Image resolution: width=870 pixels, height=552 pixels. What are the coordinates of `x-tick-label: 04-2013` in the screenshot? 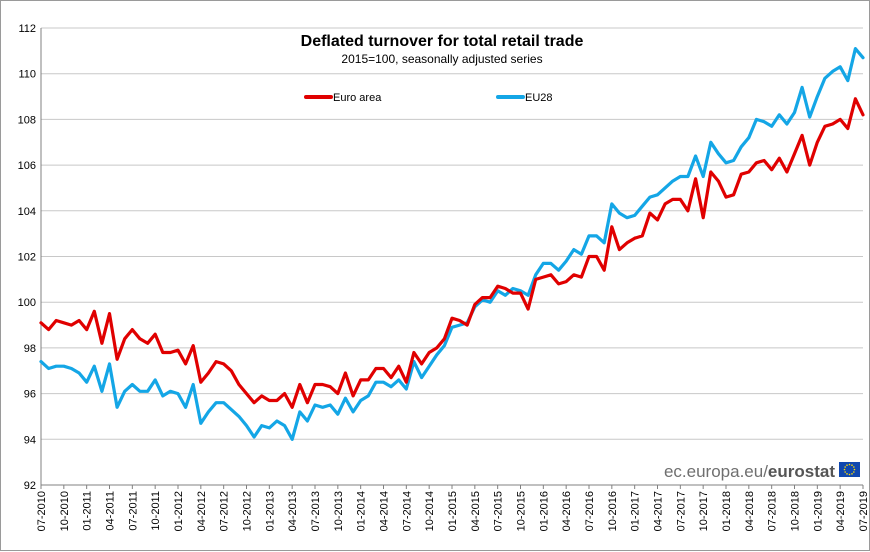 It's located at (293, 511).